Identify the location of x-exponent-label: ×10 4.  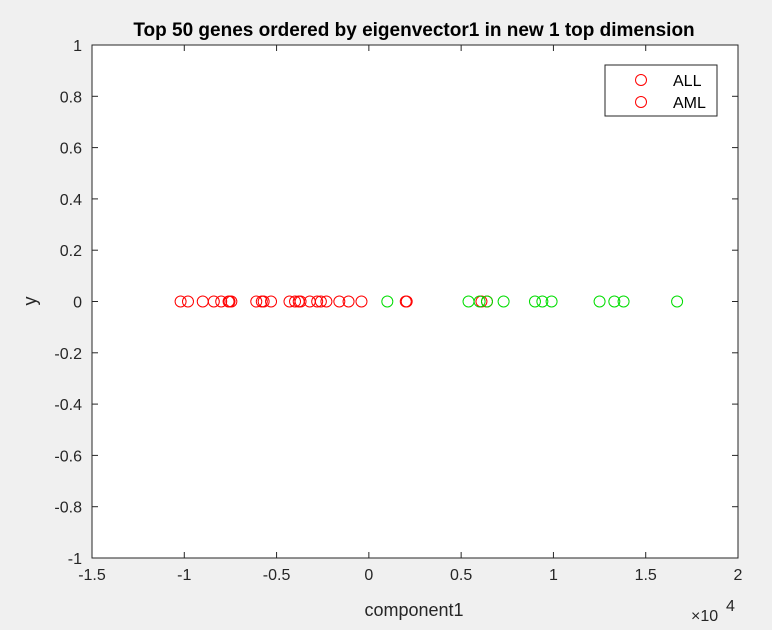
(713, 611).